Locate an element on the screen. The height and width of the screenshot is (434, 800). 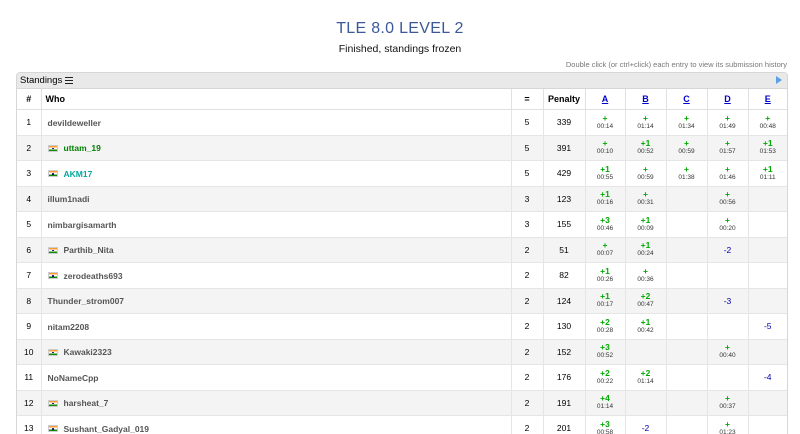
participant-cell: uttam_19 is located at coordinates (276, 148).